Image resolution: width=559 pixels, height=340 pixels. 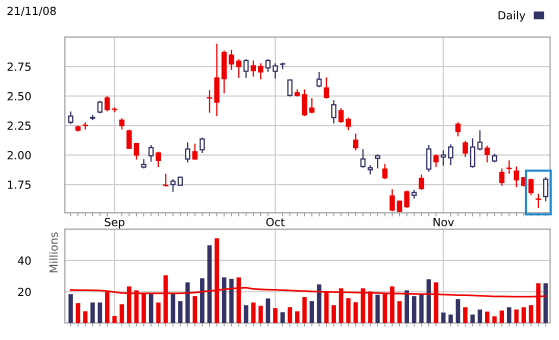 What do you see at coordinates (19, 184) in the screenshot?
I see `y-tick-label: 1.75` at bounding box center [19, 184].